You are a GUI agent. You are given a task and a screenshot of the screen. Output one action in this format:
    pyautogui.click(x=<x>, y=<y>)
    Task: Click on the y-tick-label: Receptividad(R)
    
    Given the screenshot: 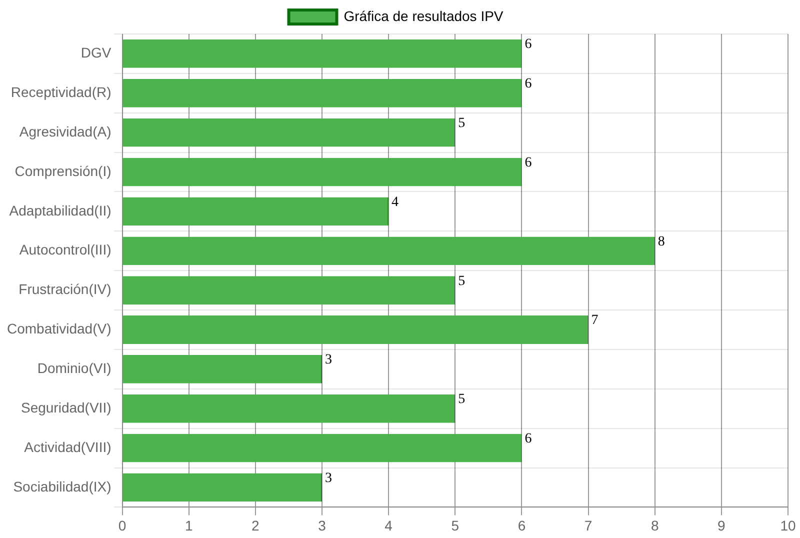 What is the action you would take?
    pyautogui.click(x=61, y=92)
    